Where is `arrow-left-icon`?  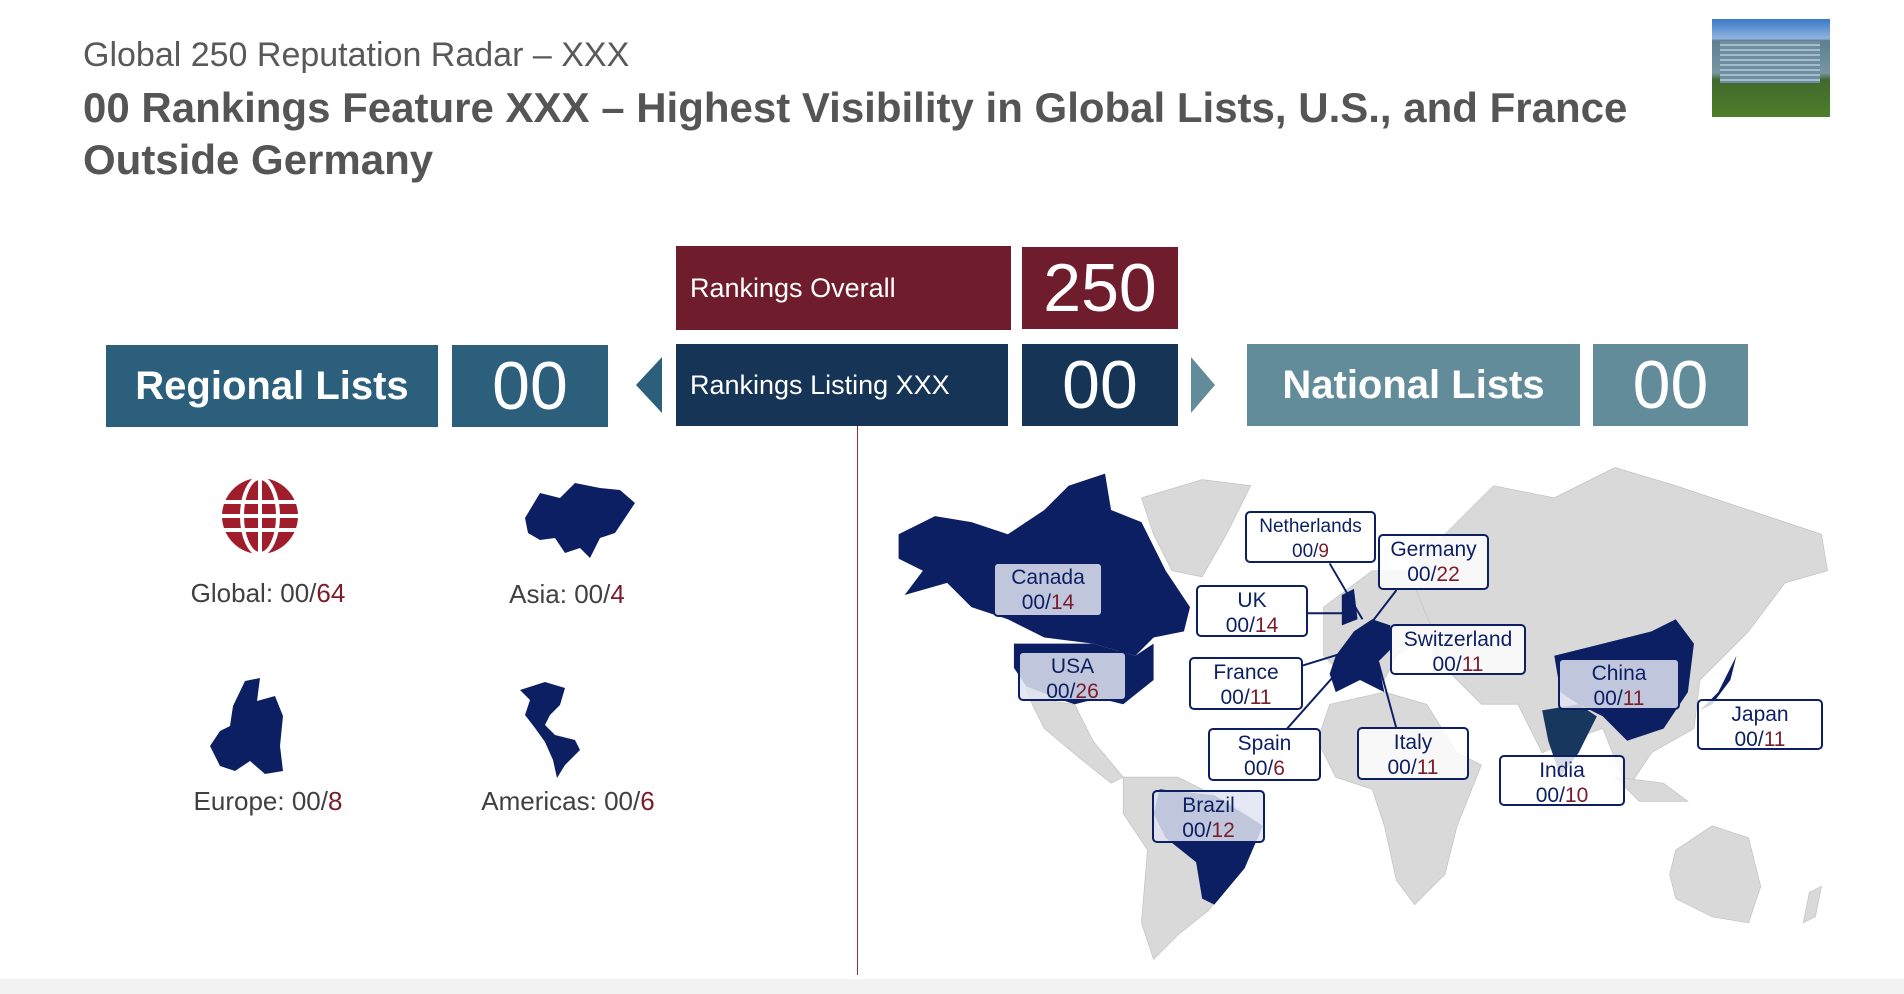
arrow-left-icon is located at coordinates (649, 385).